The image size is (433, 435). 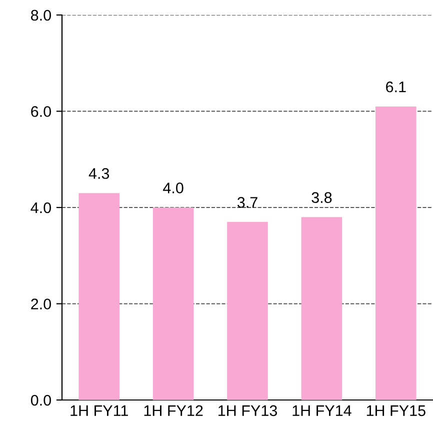 What do you see at coordinates (322, 197) in the screenshot?
I see `data-label: 3.8` at bounding box center [322, 197].